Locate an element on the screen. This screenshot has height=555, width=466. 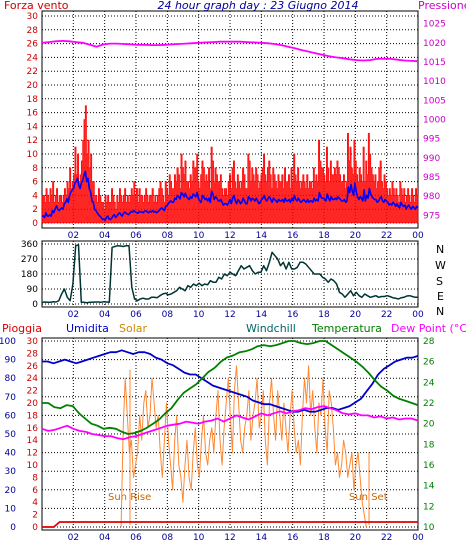
humidity-label: Umidita is located at coordinates (87, 328).